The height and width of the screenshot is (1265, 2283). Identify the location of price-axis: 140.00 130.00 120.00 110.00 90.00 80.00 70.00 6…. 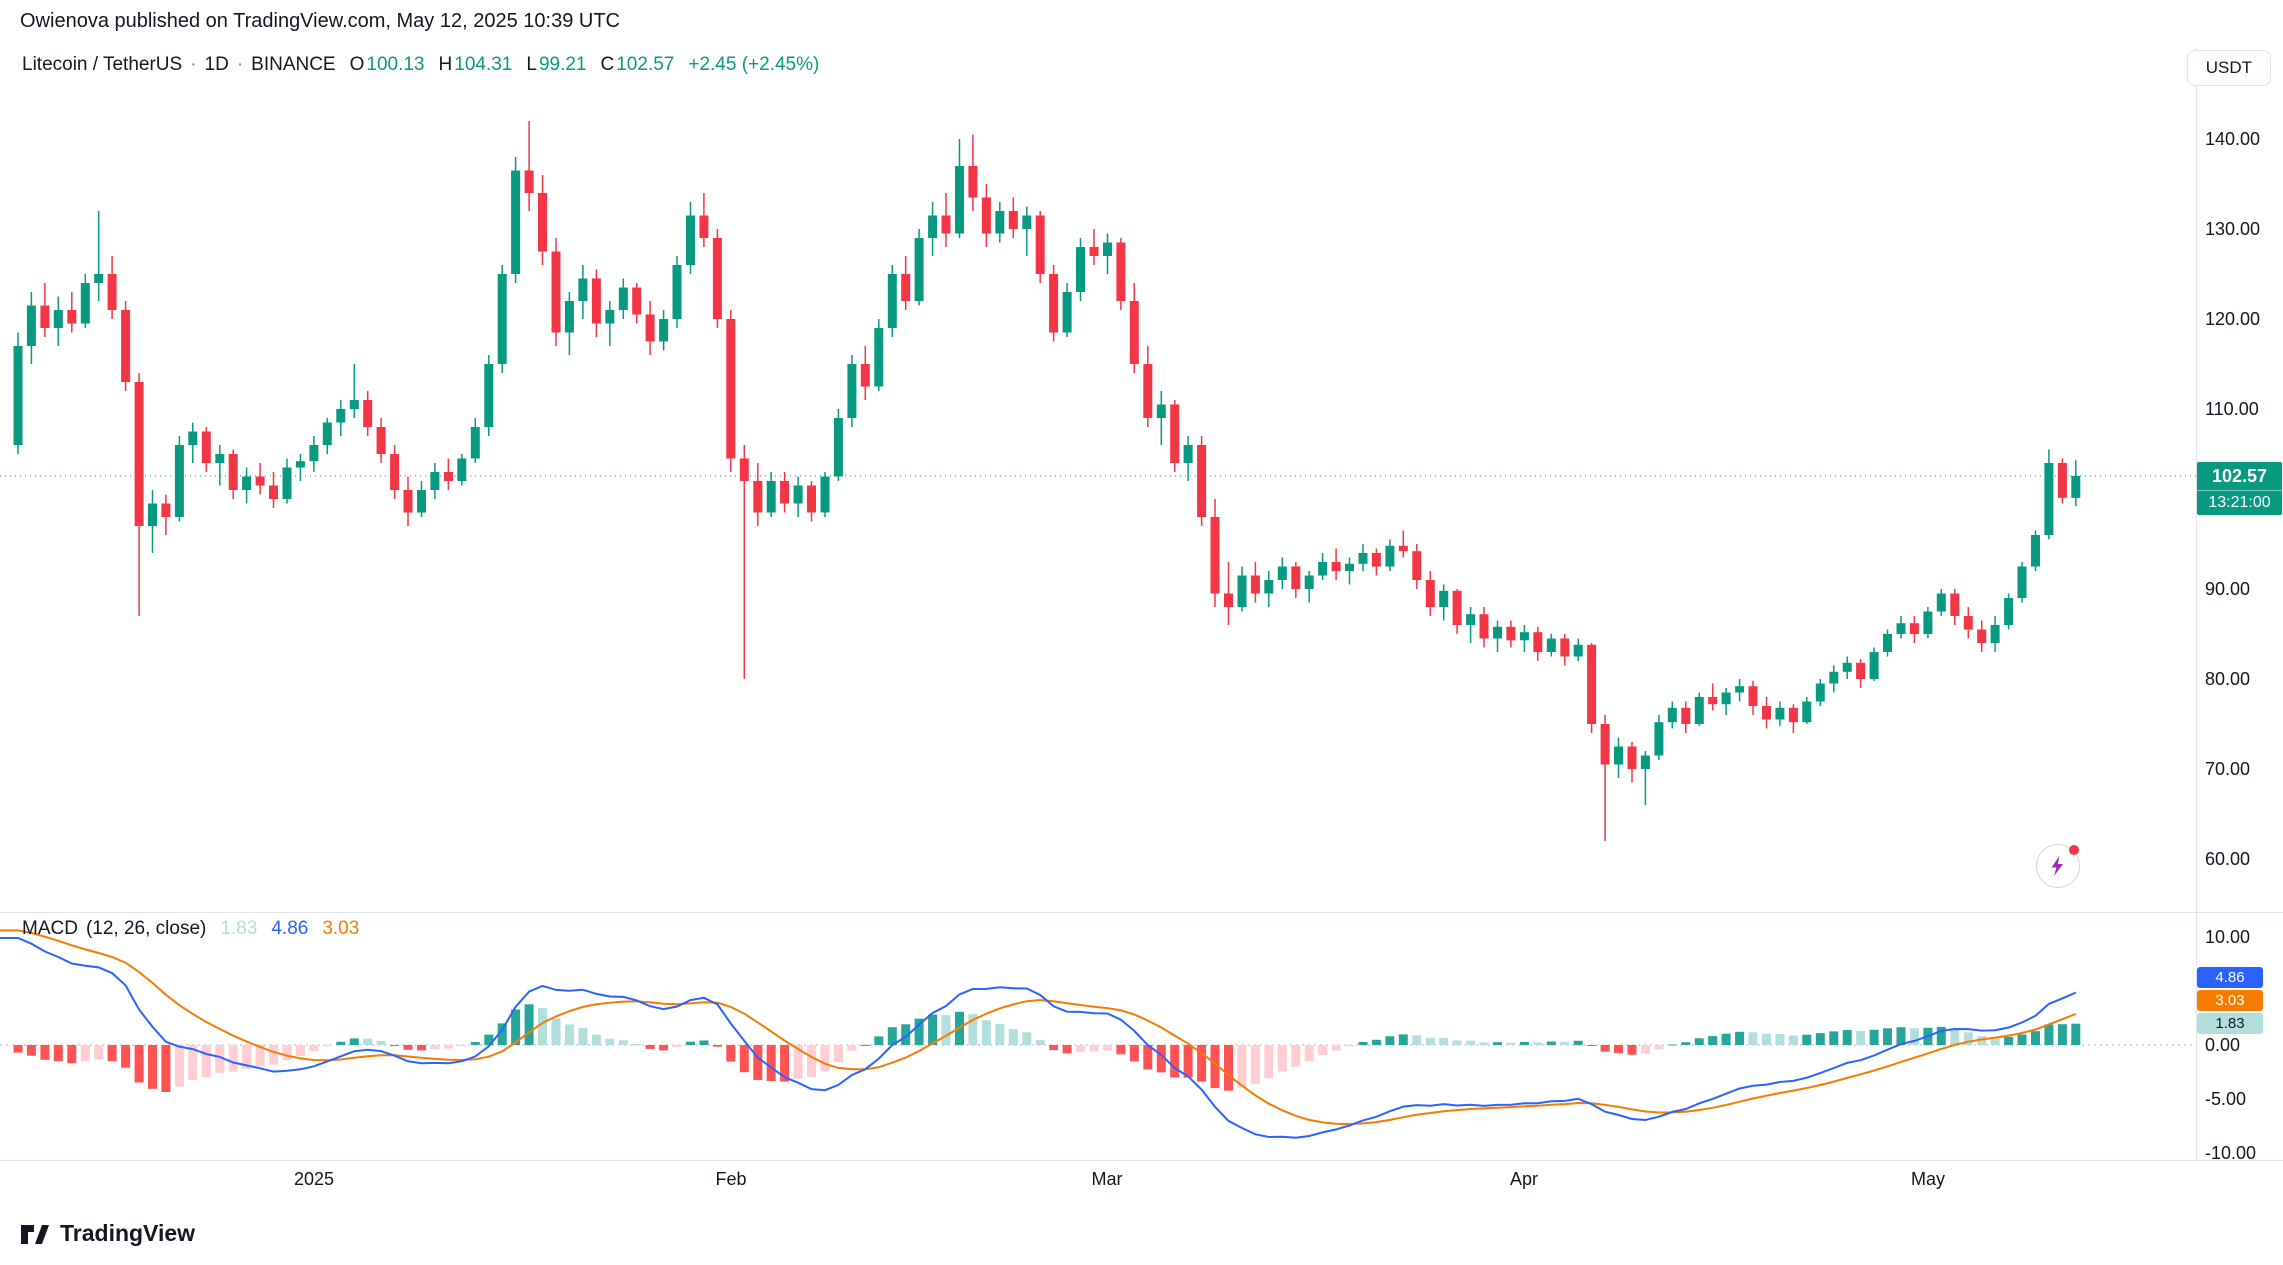
(2239, 605).